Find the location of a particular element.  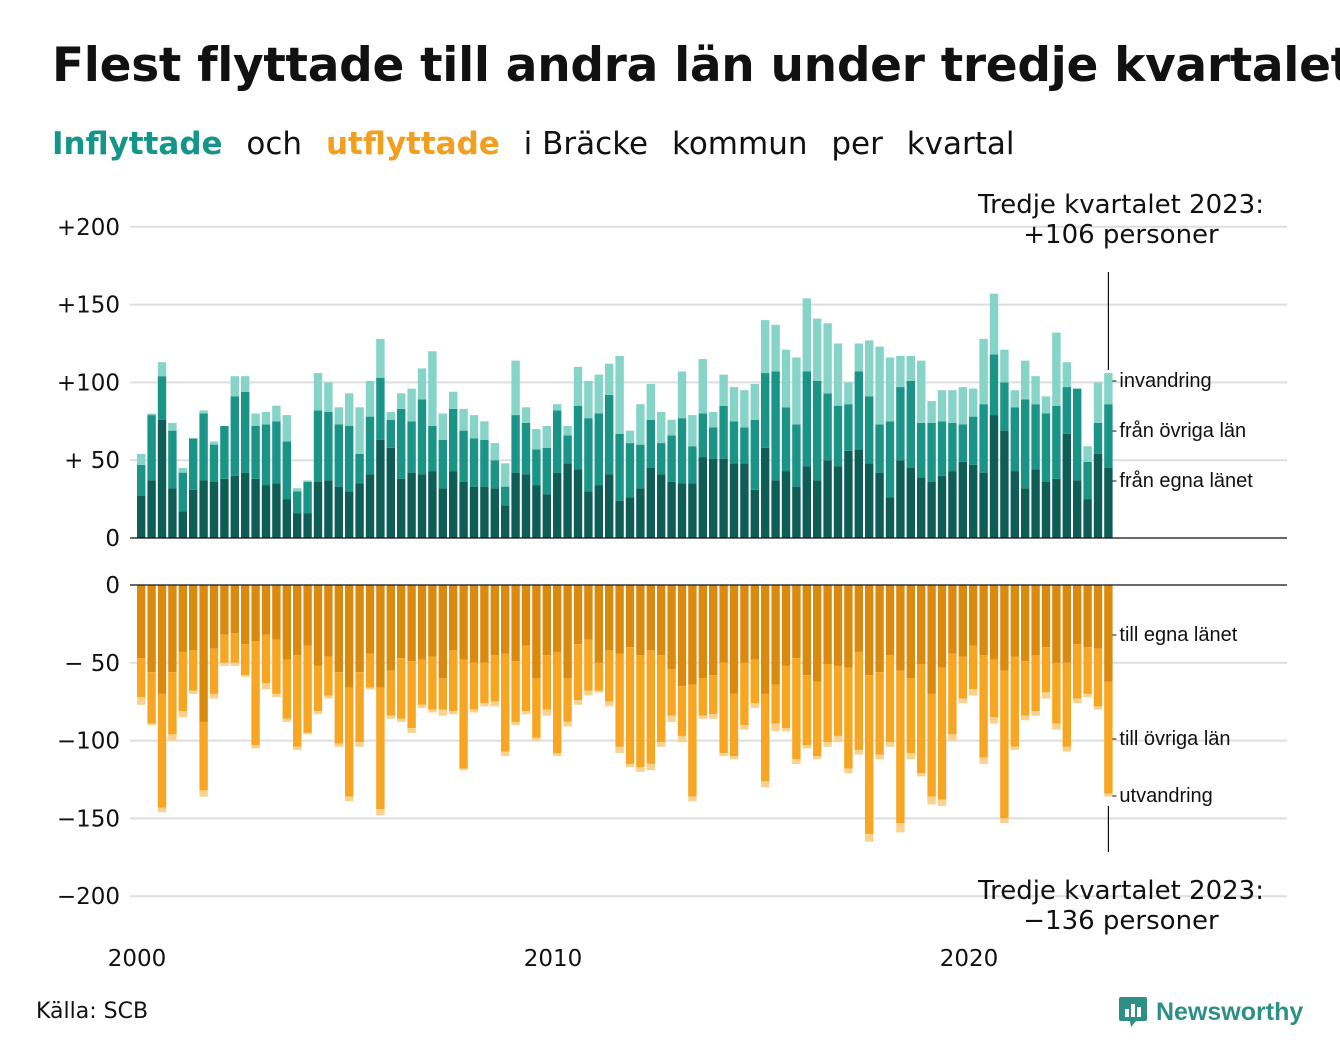

annotation-top: Tredje kvartalet 2023: +106 personer is located at coordinates (1121, 220).